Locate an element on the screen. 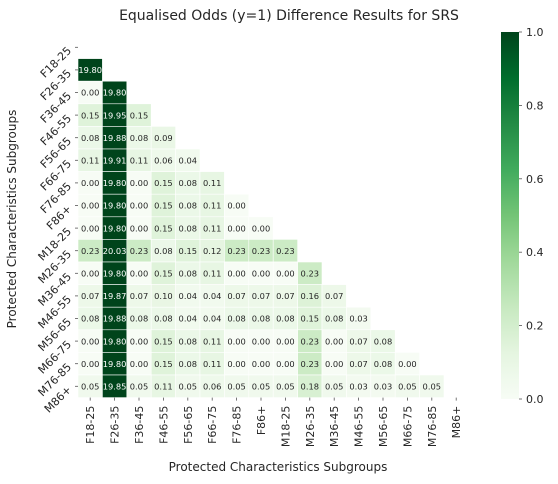 The image size is (558, 484). x-tick-label: M56-65 is located at coordinates (383, 426).